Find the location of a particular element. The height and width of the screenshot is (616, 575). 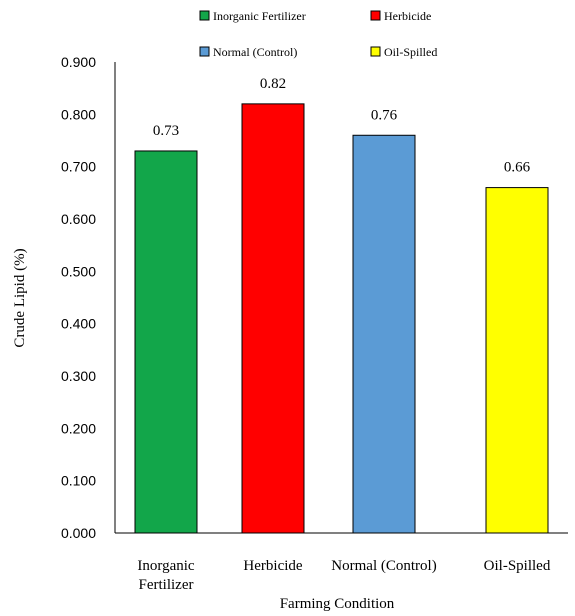

y-tick-label: 0.600 is located at coordinates (78, 219).